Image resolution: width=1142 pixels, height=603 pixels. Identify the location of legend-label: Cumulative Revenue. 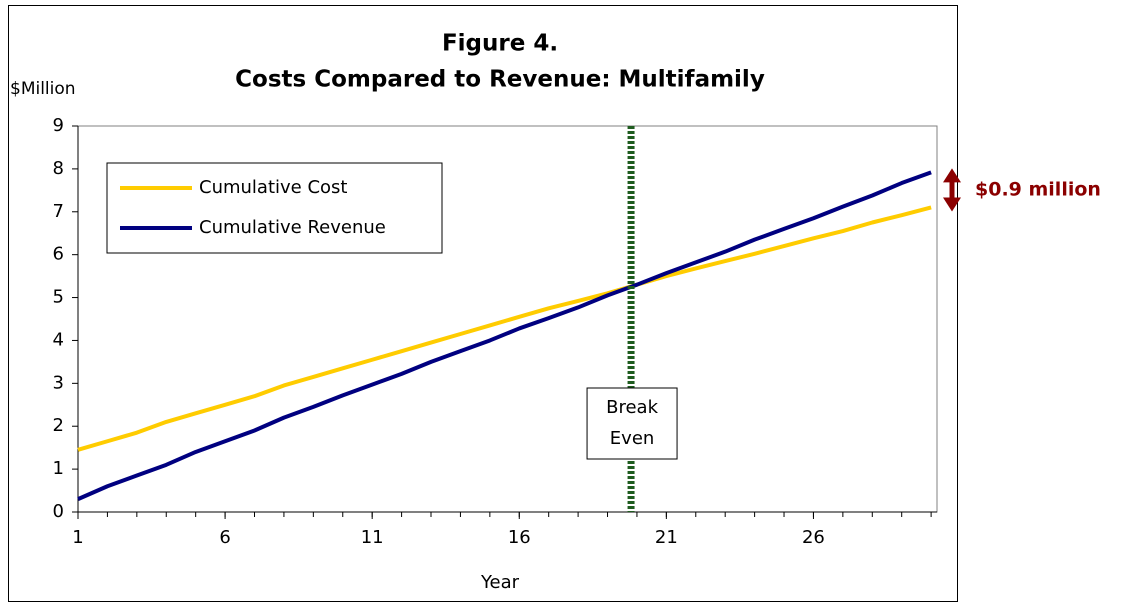
(292, 227).